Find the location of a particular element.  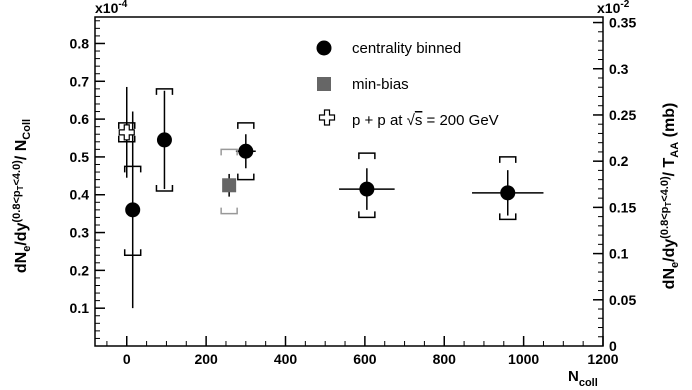

data-point-open-cross is located at coordinates (126, 132).